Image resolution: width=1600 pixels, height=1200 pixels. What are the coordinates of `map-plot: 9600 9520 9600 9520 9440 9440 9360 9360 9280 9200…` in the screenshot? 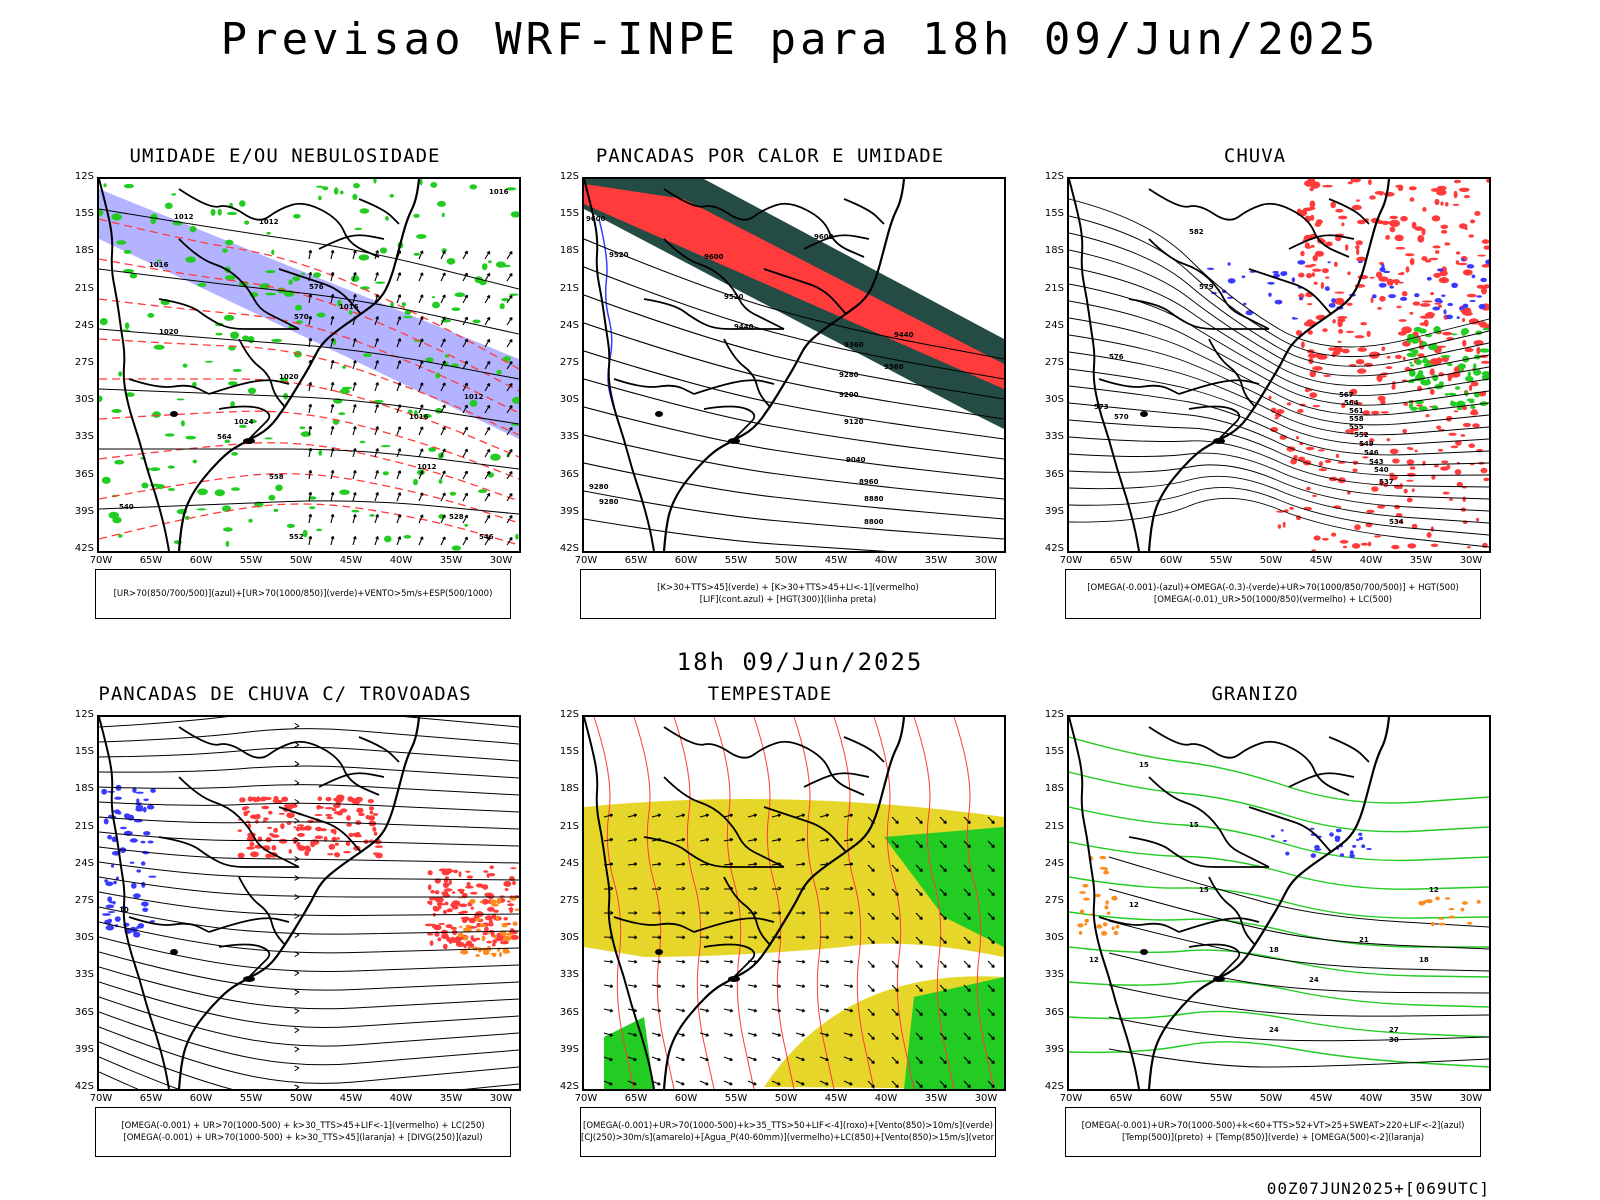 It's located at (794, 365).